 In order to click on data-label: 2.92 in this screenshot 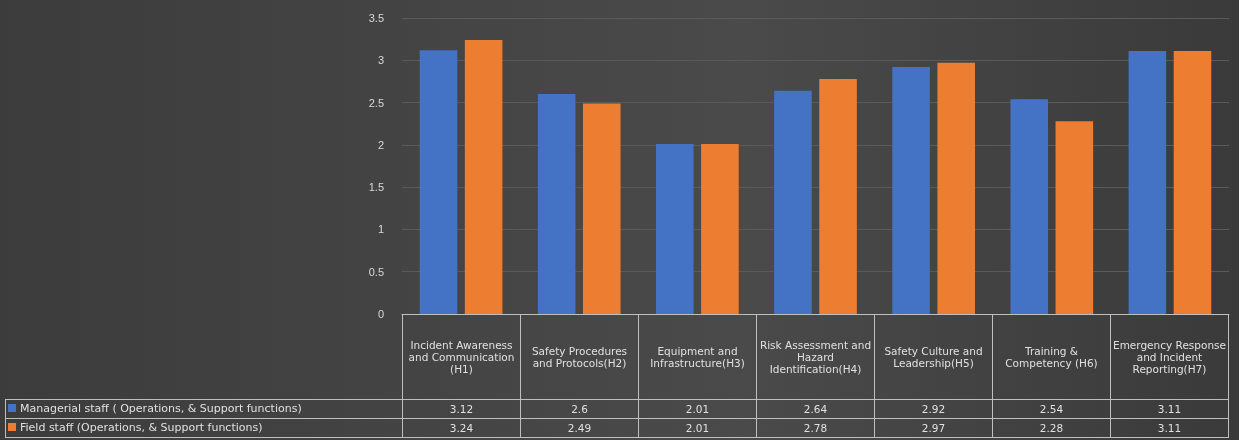, I will do `click(933, 409)`.